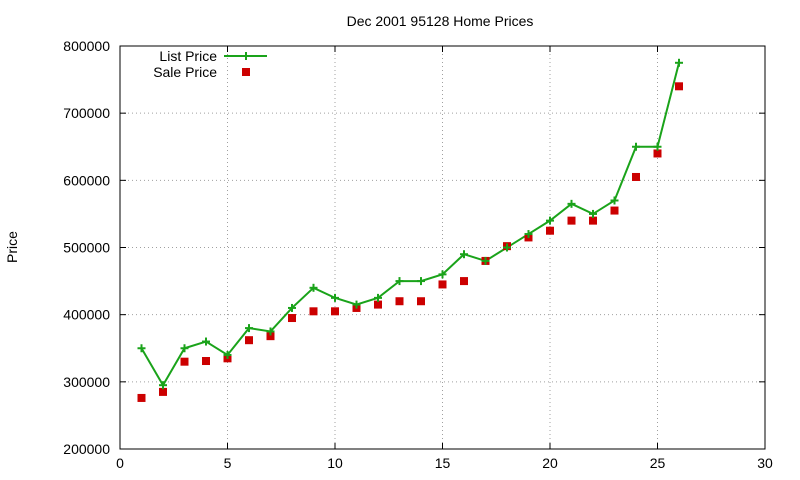 This screenshot has height=480, width=800. What do you see at coordinates (765, 463) in the screenshot?
I see `x-tick-label: 30` at bounding box center [765, 463].